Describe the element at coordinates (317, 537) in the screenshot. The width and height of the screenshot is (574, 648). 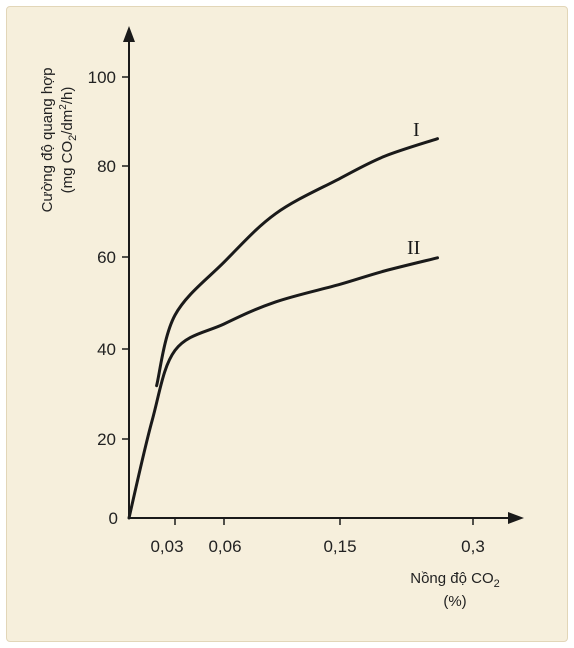
I see `x-ticks: 0,03 0,06 0,15 0,3` at that location.